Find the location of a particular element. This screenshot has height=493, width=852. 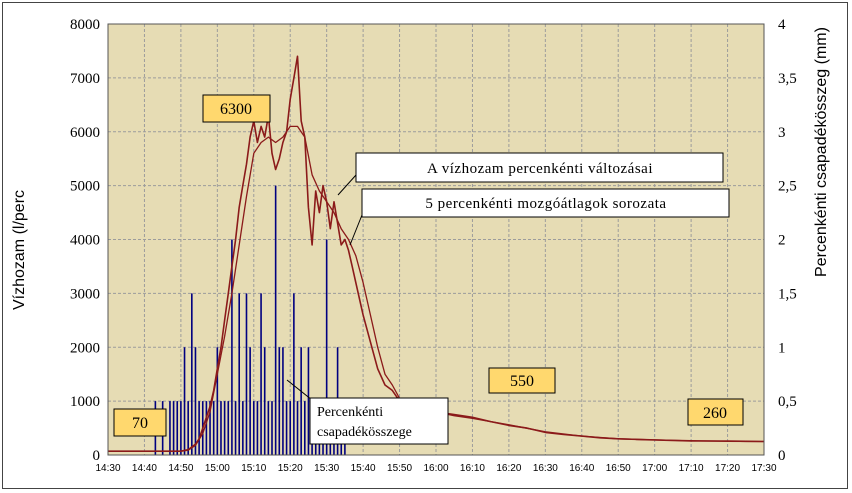

x-tick-label: 17:30 is located at coordinates (763, 468).